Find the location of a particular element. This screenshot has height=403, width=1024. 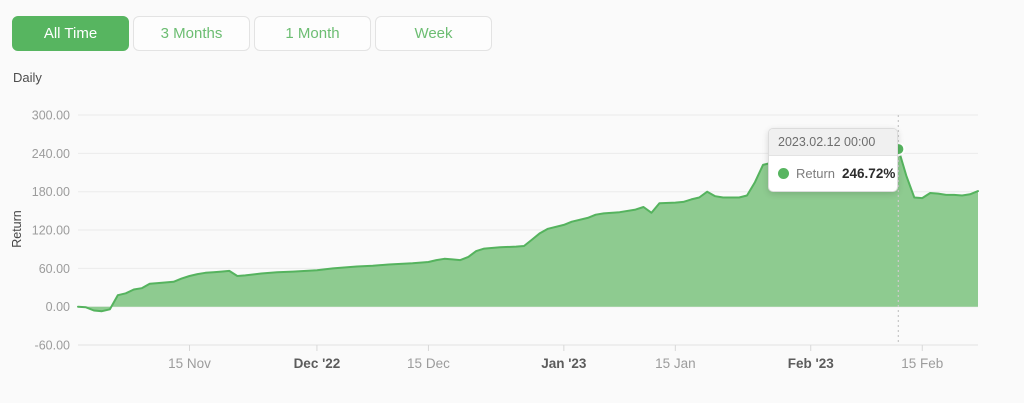

y-tick-label: 180.00 is located at coordinates (51, 192).